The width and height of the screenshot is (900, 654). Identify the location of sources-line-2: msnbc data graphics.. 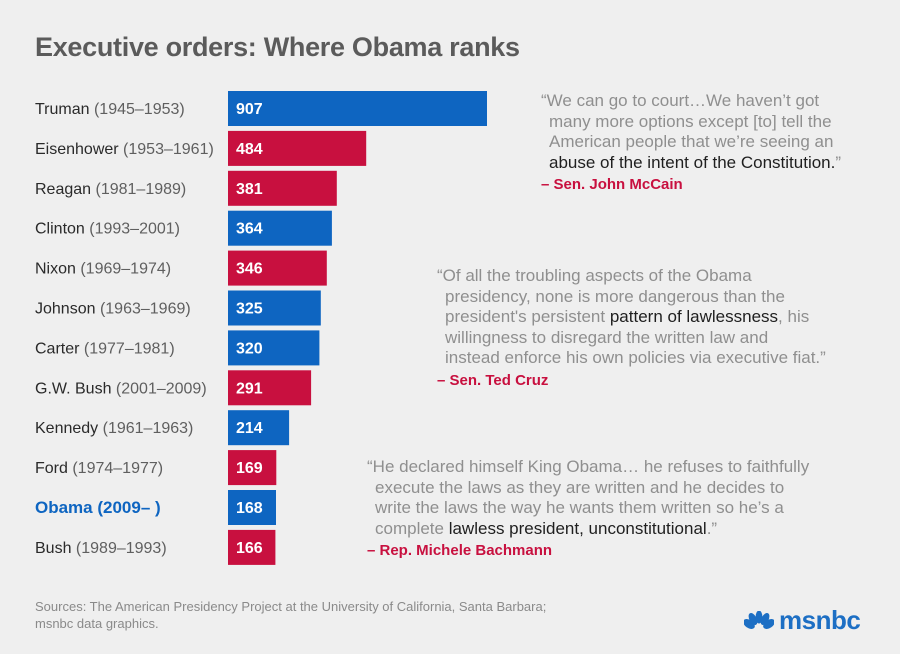
(97, 623).